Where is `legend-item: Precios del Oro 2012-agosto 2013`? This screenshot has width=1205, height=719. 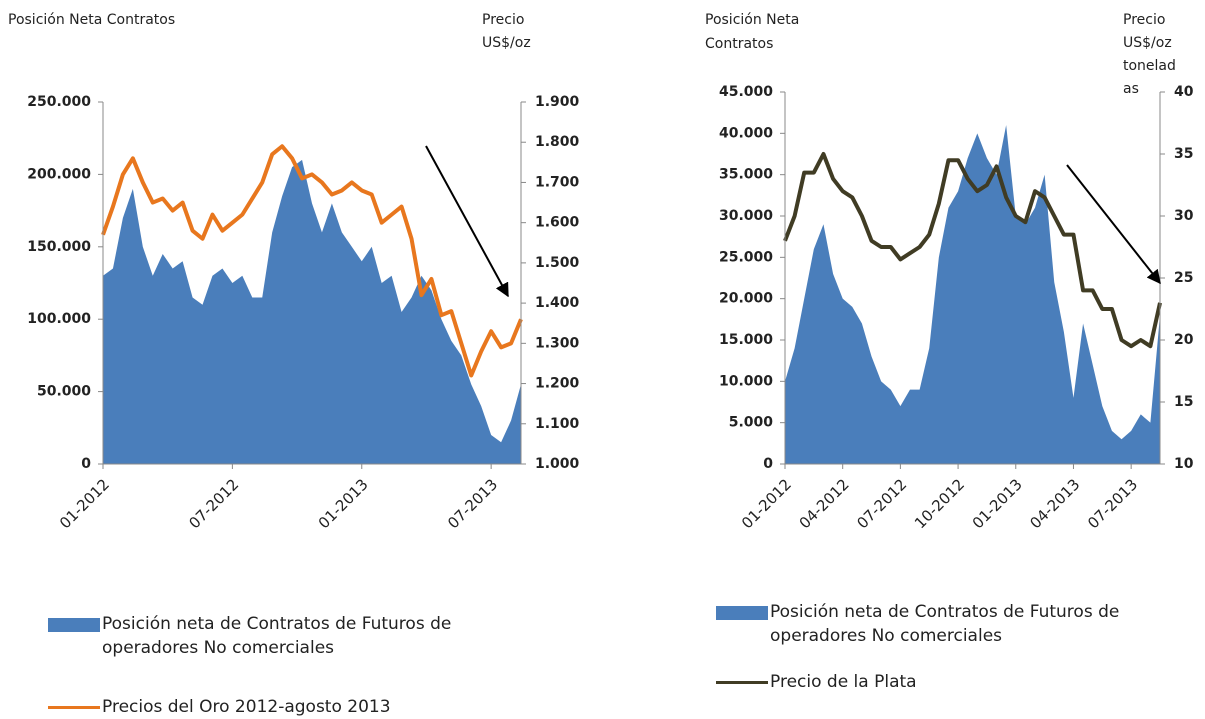 legend-item: Precios del Oro 2012-agosto 2013 is located at coordinates (293, 707).